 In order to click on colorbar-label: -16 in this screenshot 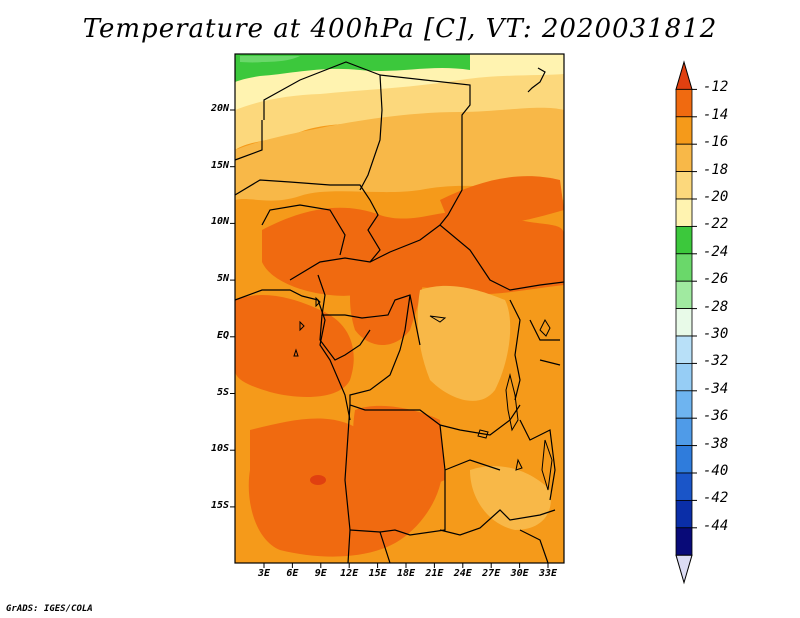, I will do `click(716, 142)`.